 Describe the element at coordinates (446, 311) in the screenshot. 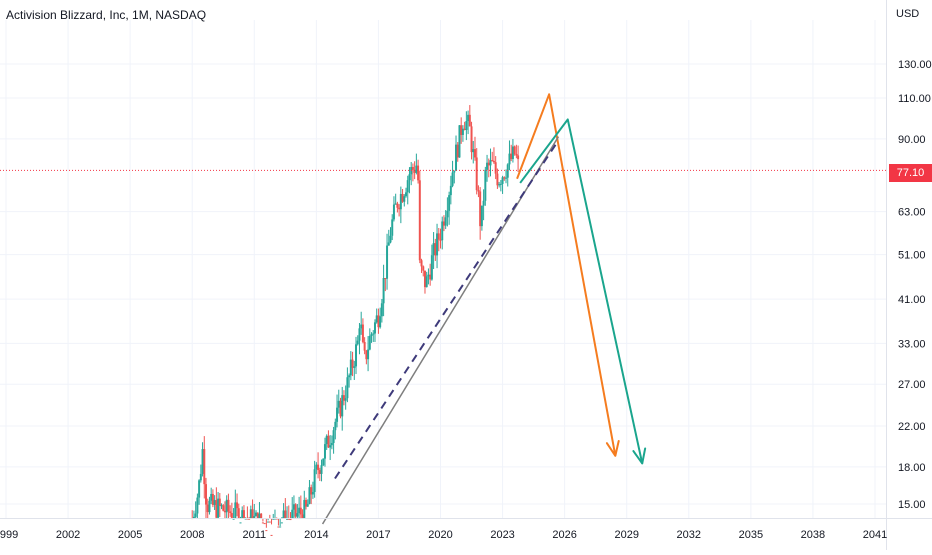

I see `dashed-trendline` at that location.